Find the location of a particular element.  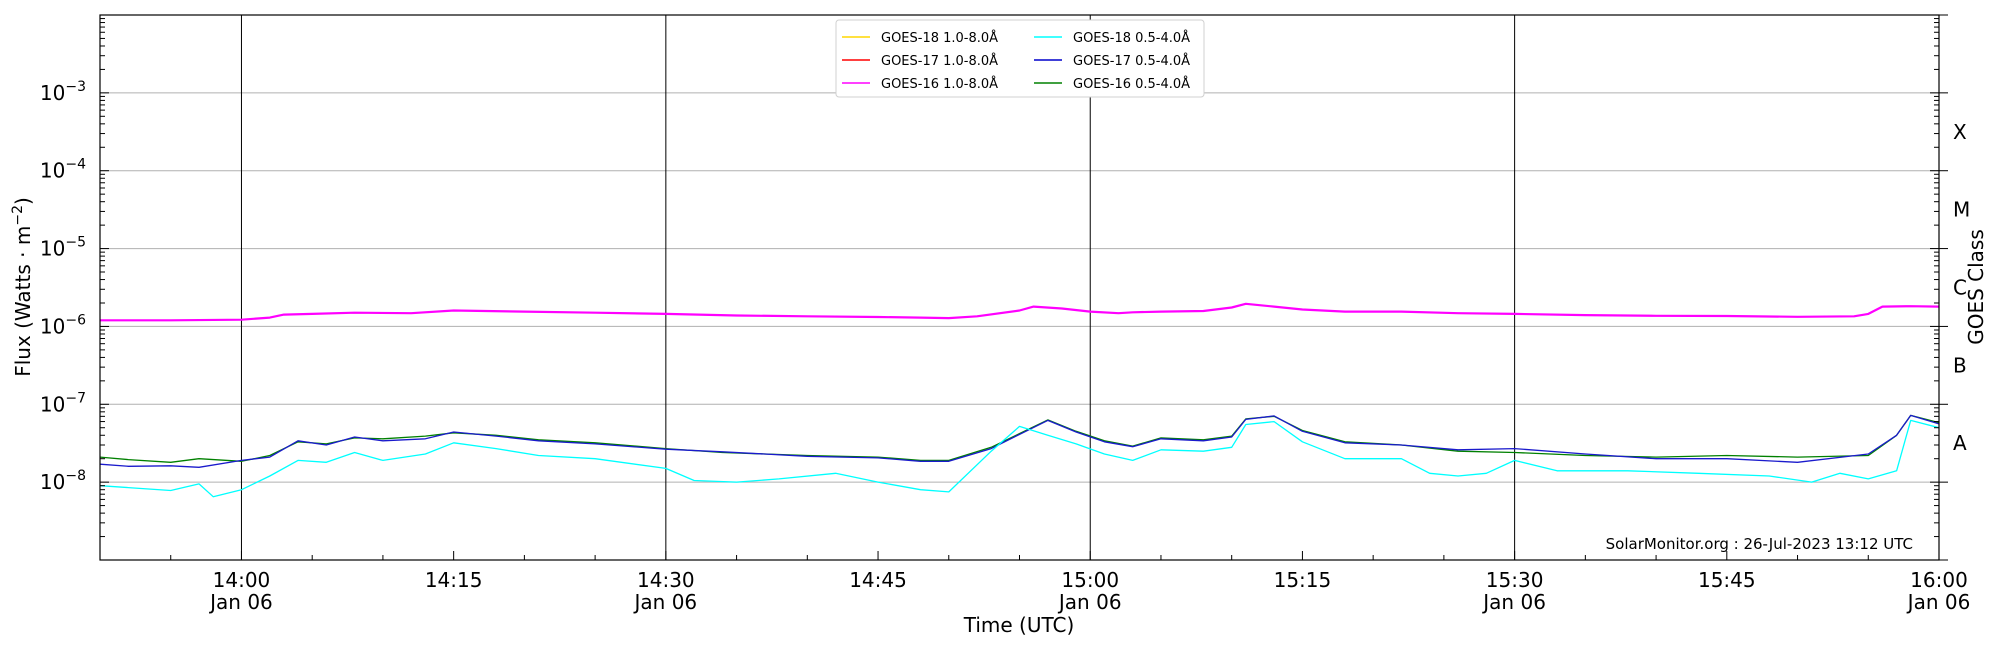

y-axis-ticks: 10⁻⁸ 10⁻⁷ 10⁻⁶ 10⁻⁵ 10⁻⁴ 10⁻³ is located at coordinates (74, 287).